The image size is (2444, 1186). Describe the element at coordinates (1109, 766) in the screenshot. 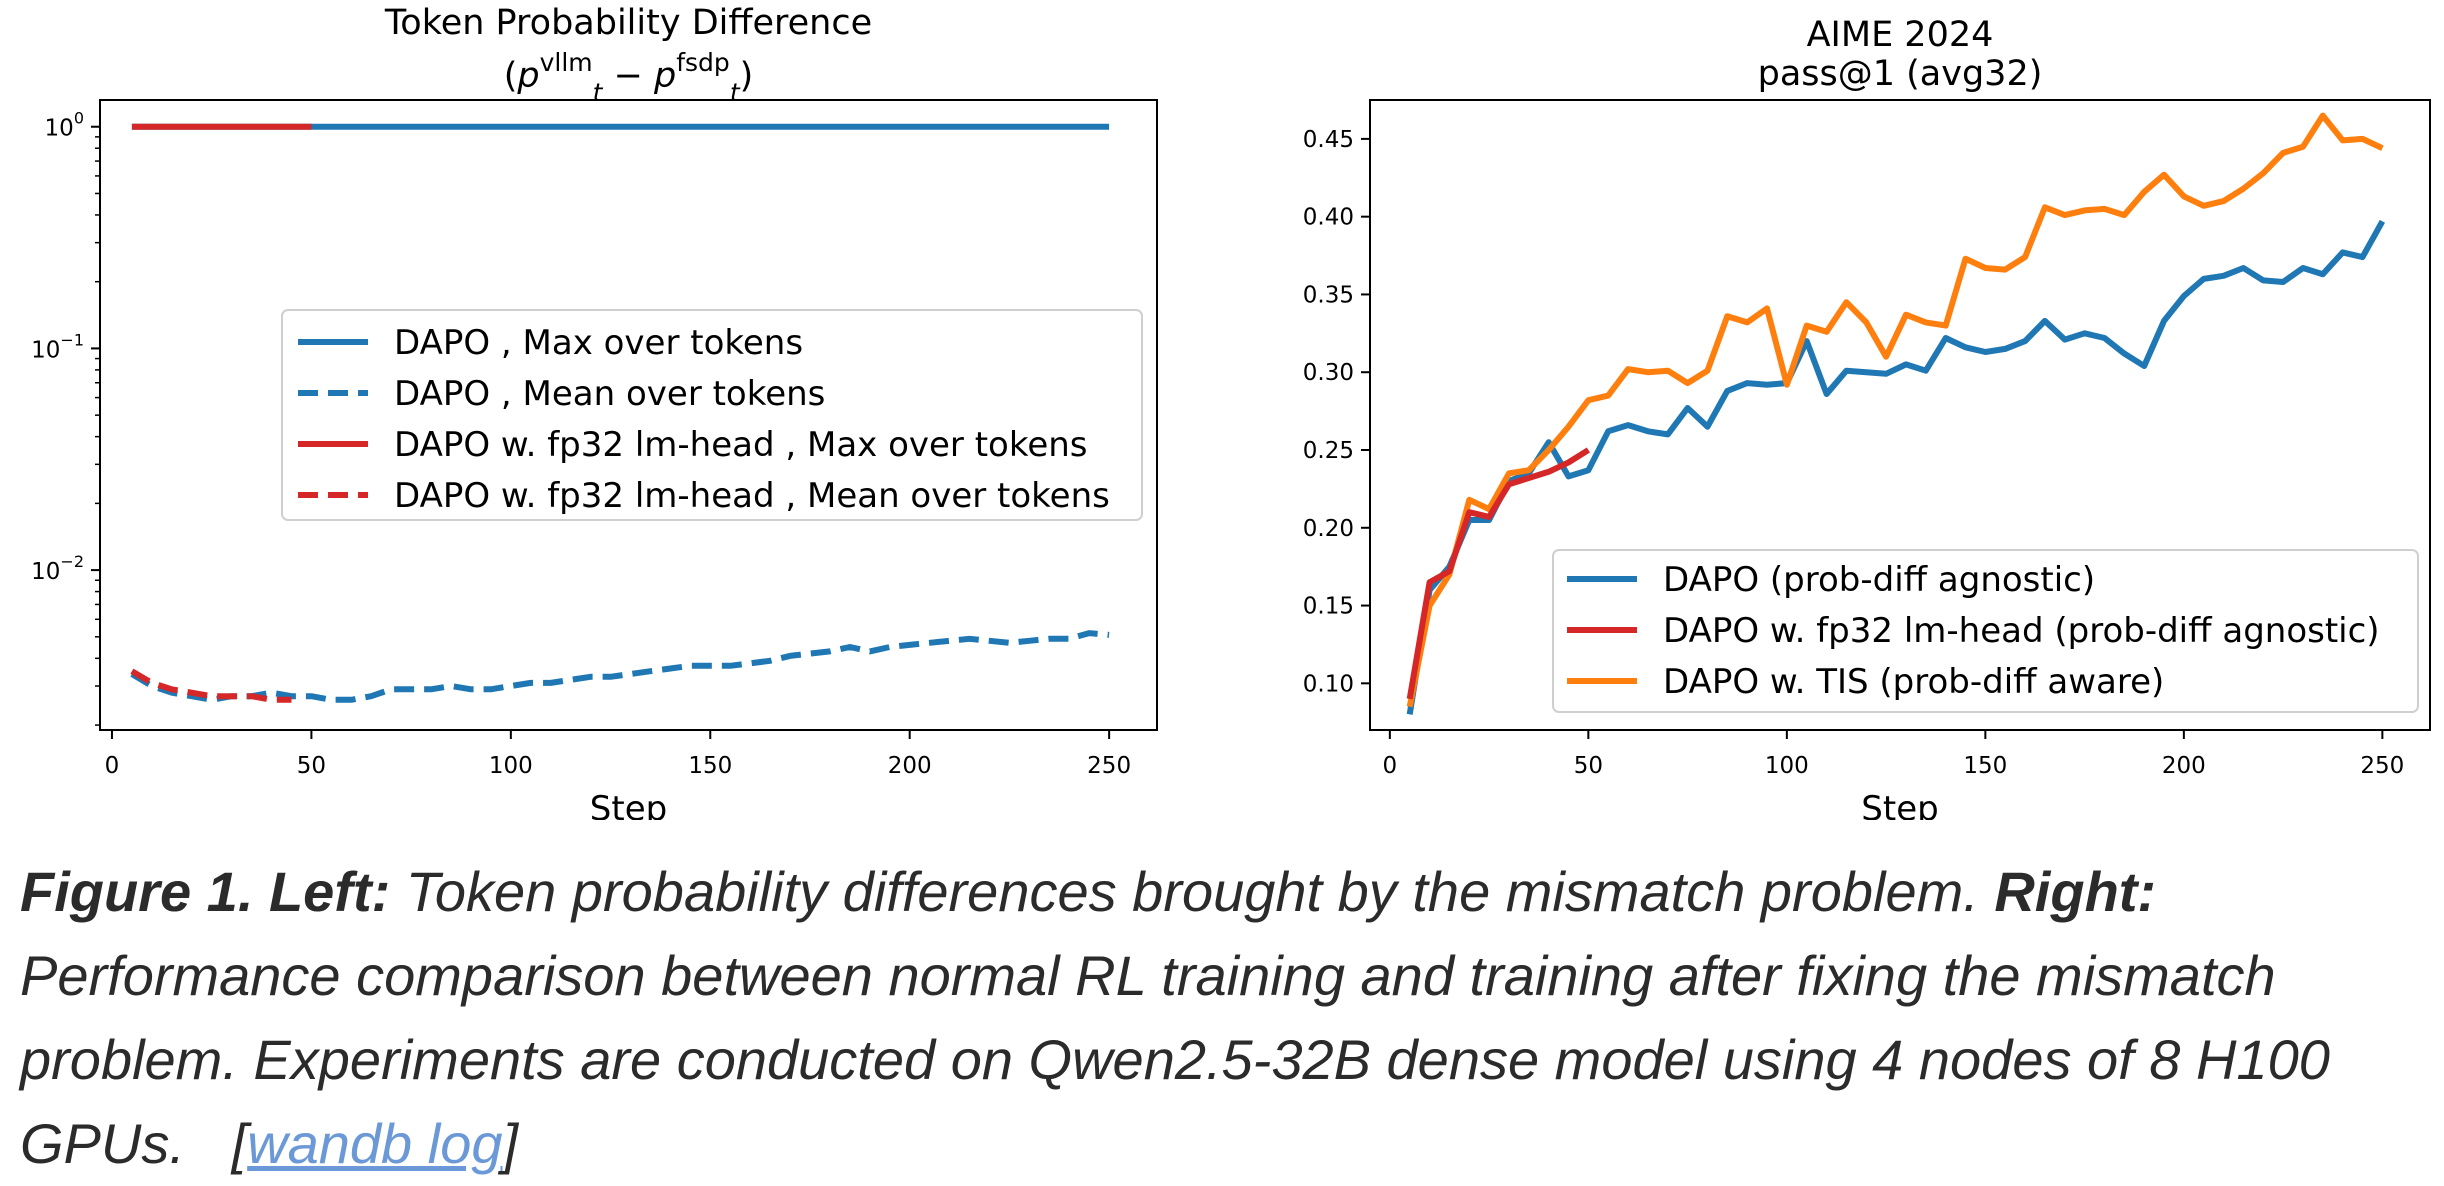

I see `left-x-tick-label: 250` at that location.